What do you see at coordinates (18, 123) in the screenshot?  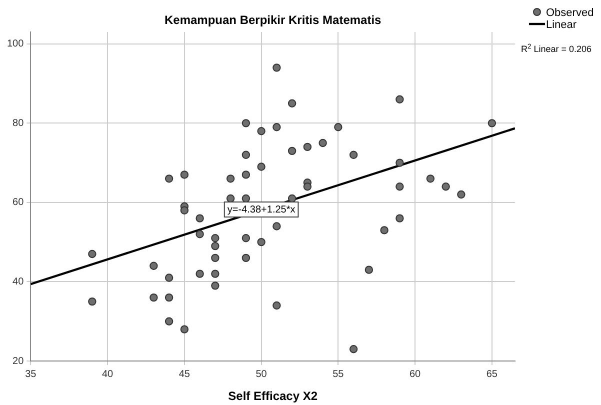 I see `y-tick-label: 80` at bounding box center [18, 123].